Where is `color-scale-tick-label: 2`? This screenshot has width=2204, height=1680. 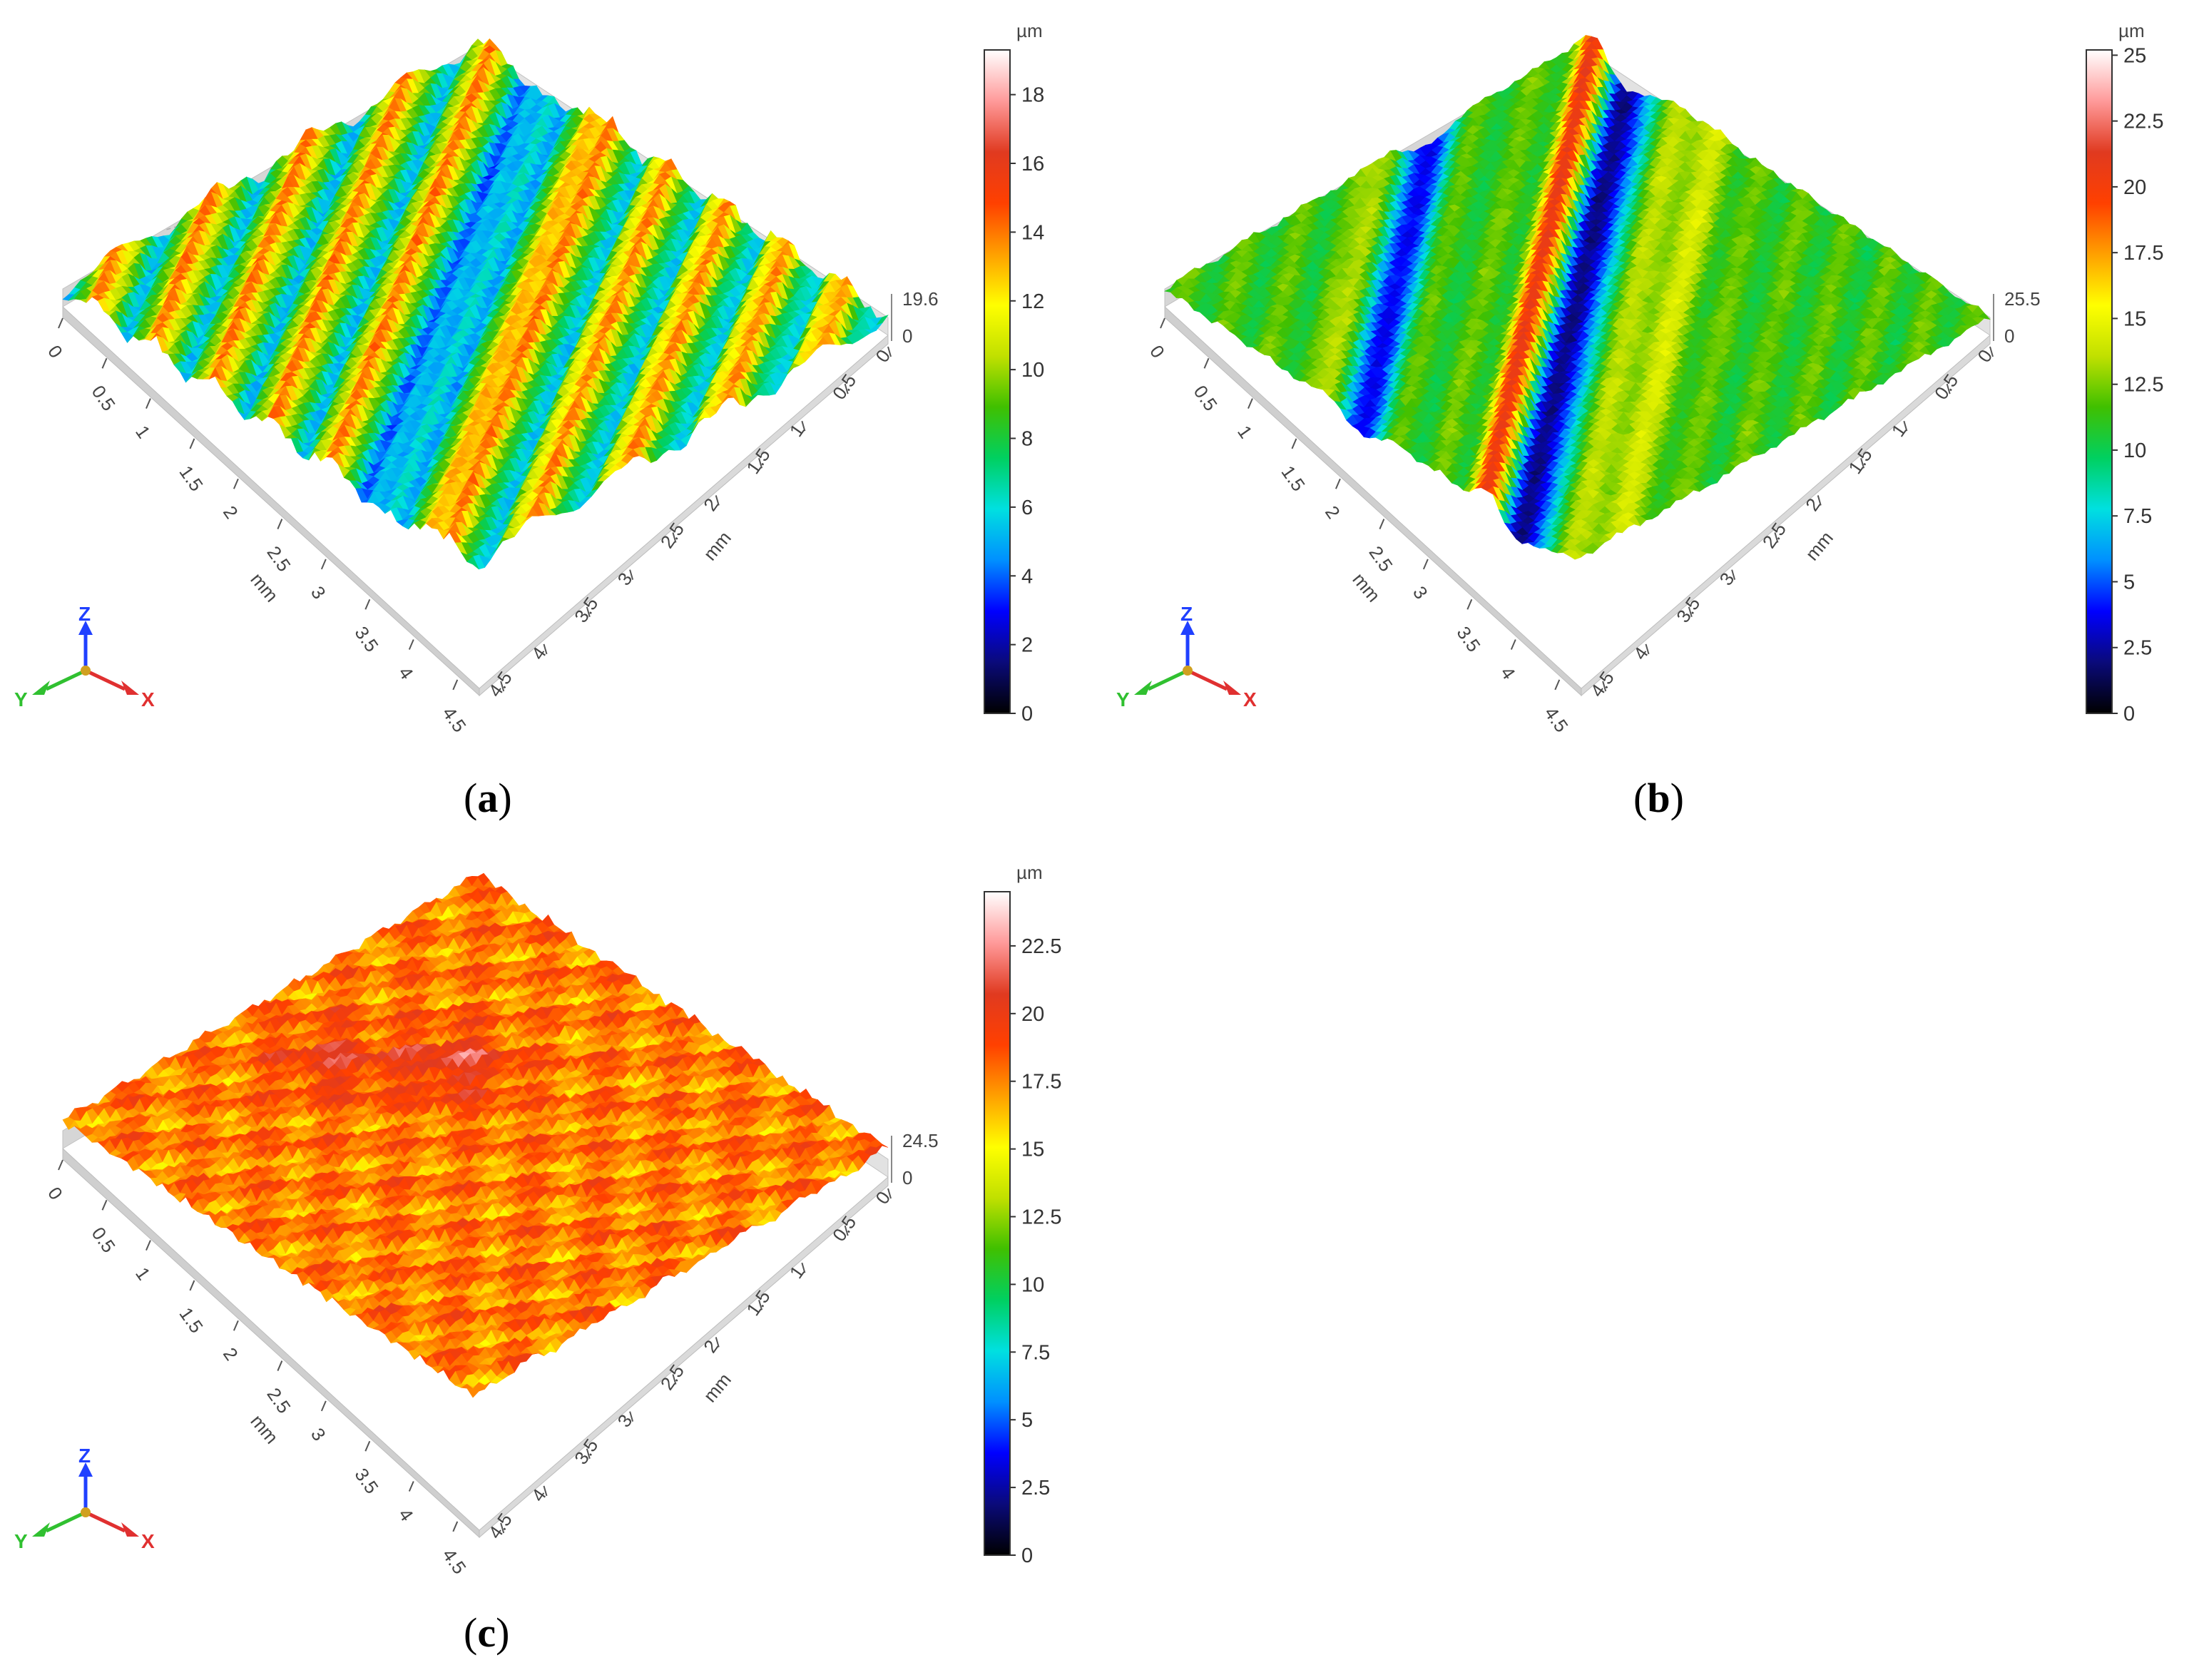
color-scale-tick-label: 2 is located at coordinates (1027, 645).